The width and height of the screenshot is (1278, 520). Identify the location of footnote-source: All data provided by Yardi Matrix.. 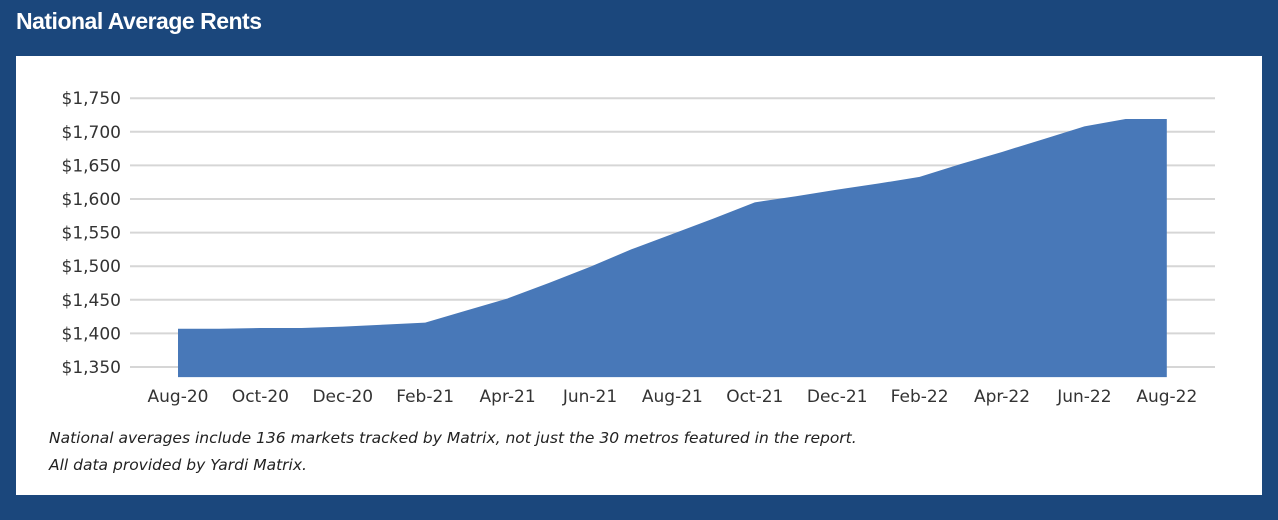
(178, 465).